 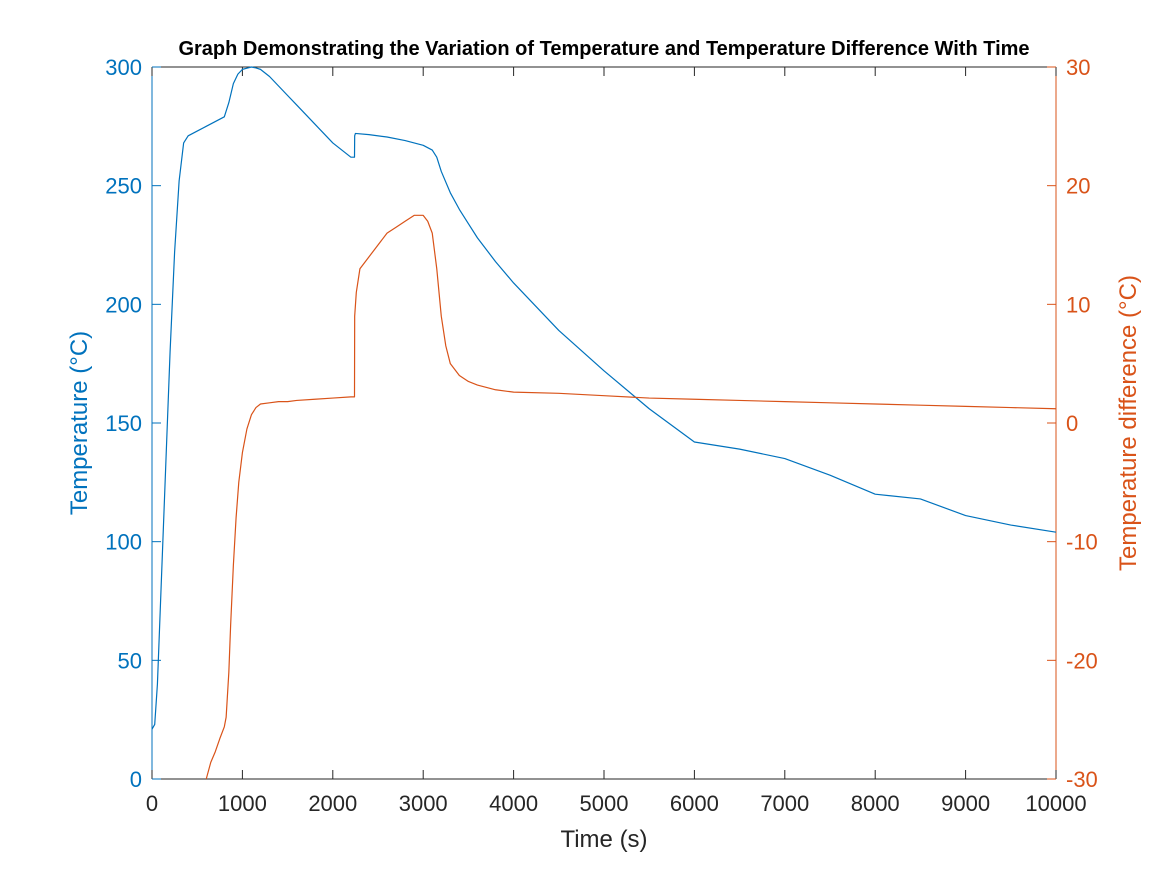 I want to click on x-tick-label: 2000, so click(x=332, y=803).